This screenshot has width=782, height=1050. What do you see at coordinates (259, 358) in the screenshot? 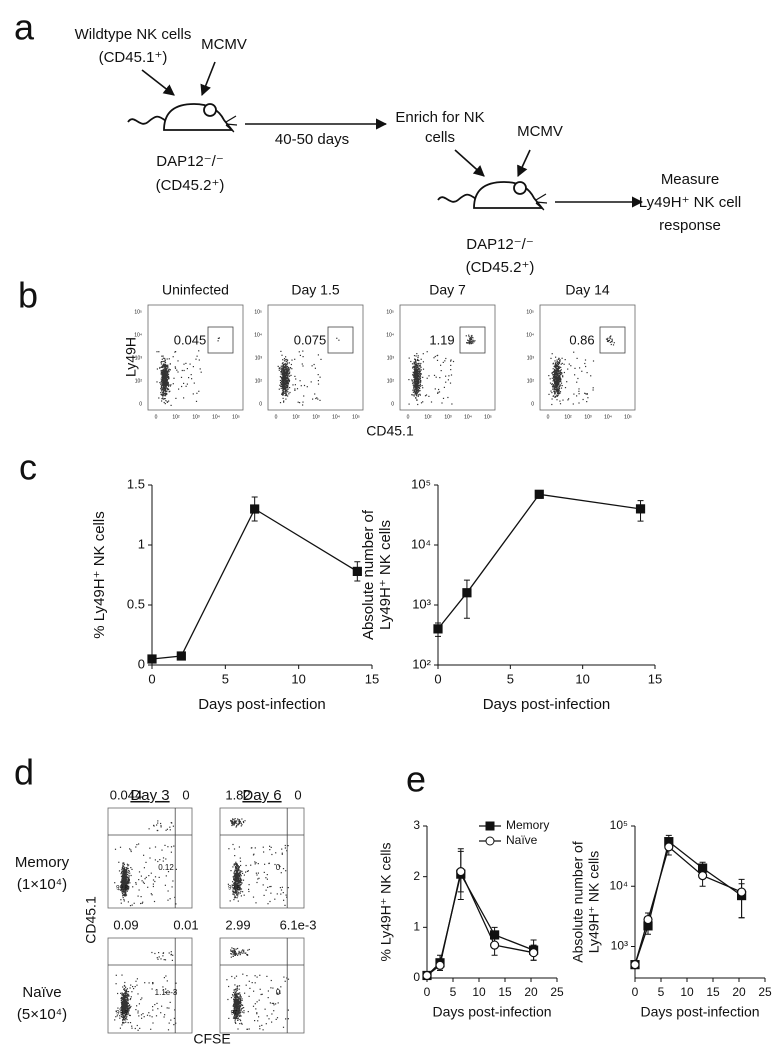
I see `y-tick-label: 10³` at bounding box center [259, 358].